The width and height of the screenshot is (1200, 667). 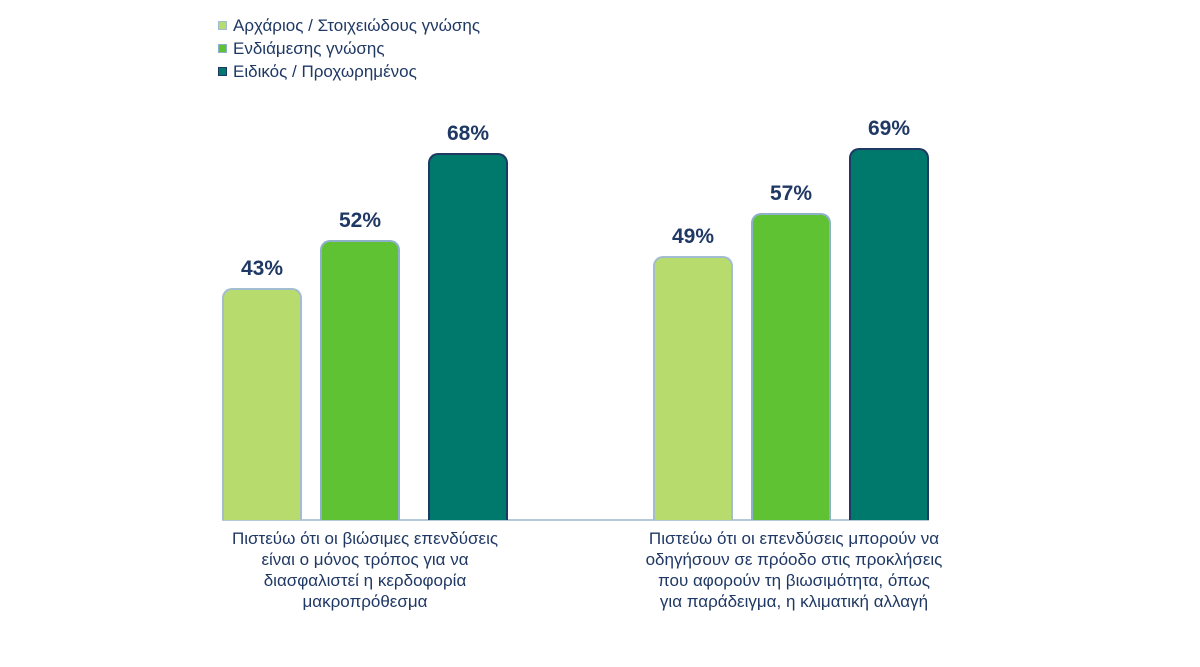 I want to click on bar-value-label: 52%, so click(x=360, y=220).